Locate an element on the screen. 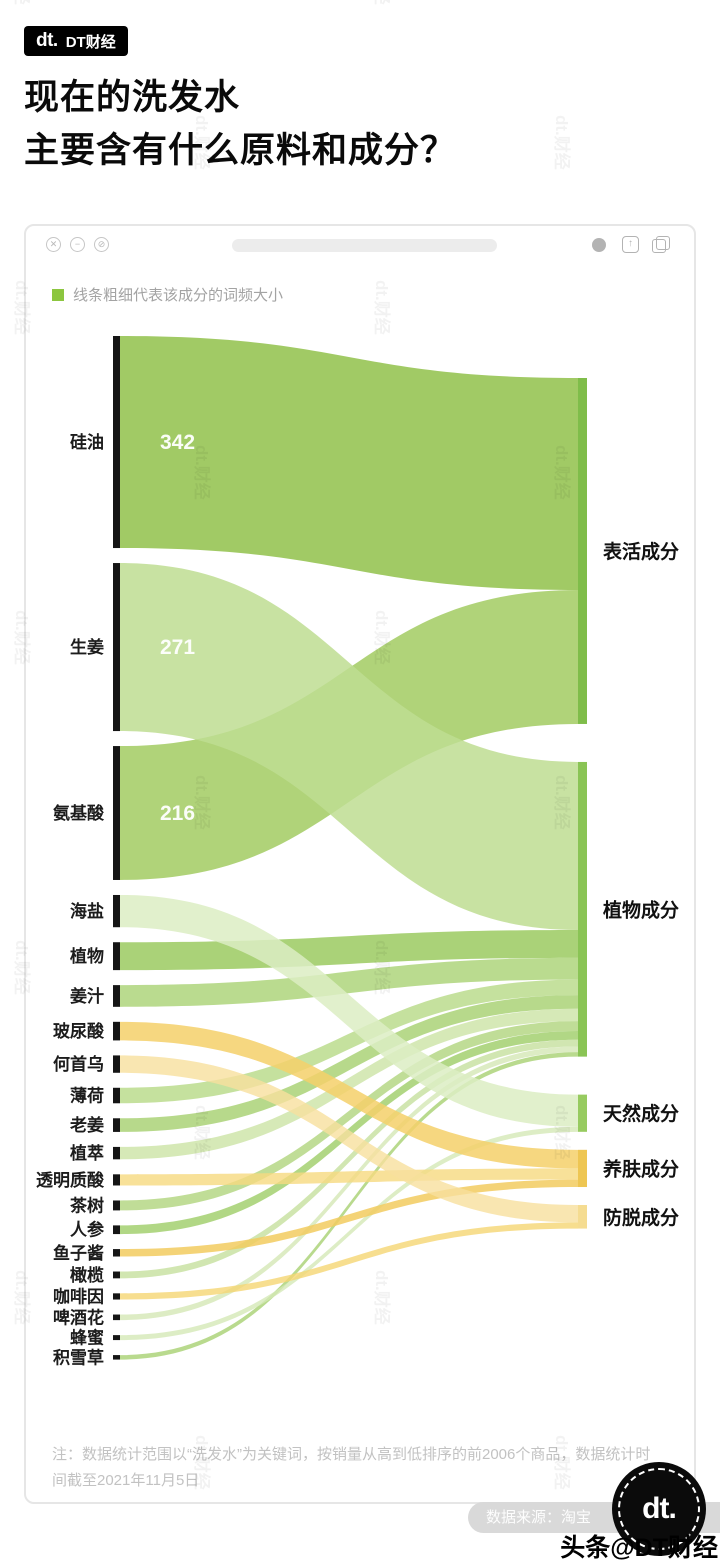 The width and height of the screenshot is (720, 1562). left-node-label: 鱼子酱 is located at coordinates (78, 1253).